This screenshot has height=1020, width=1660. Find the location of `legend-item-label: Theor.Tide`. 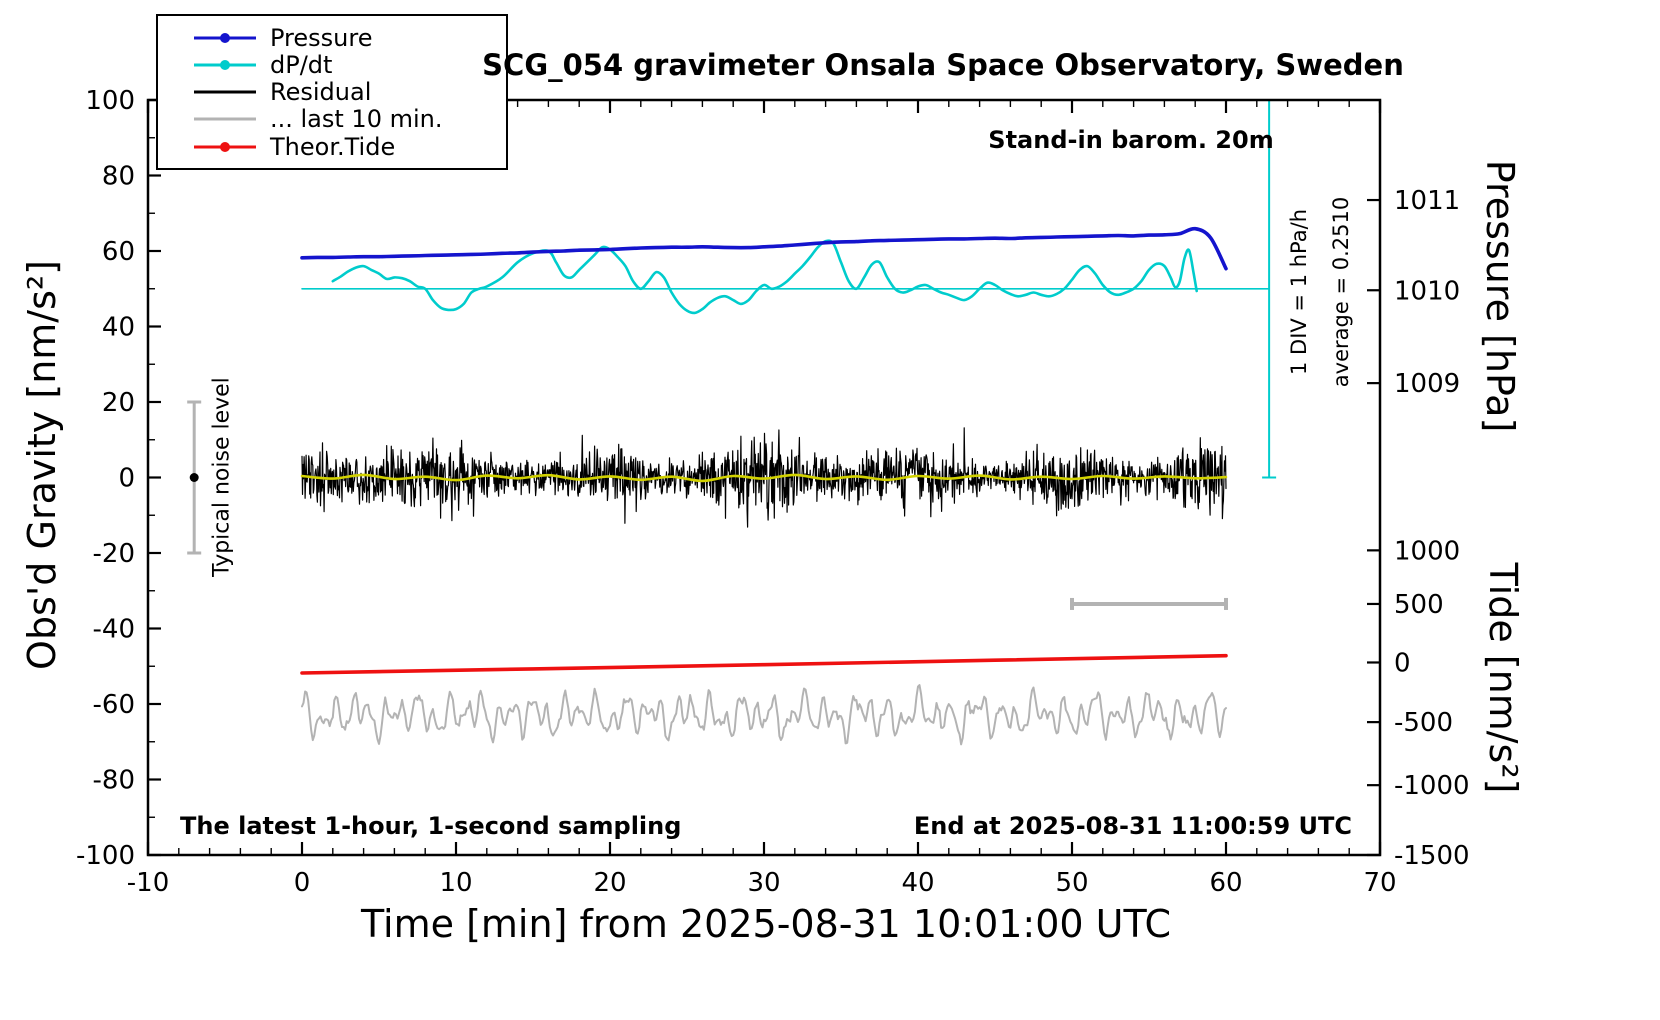

legend-item-label: Theor.Tide is located at coordinates (333, 146).